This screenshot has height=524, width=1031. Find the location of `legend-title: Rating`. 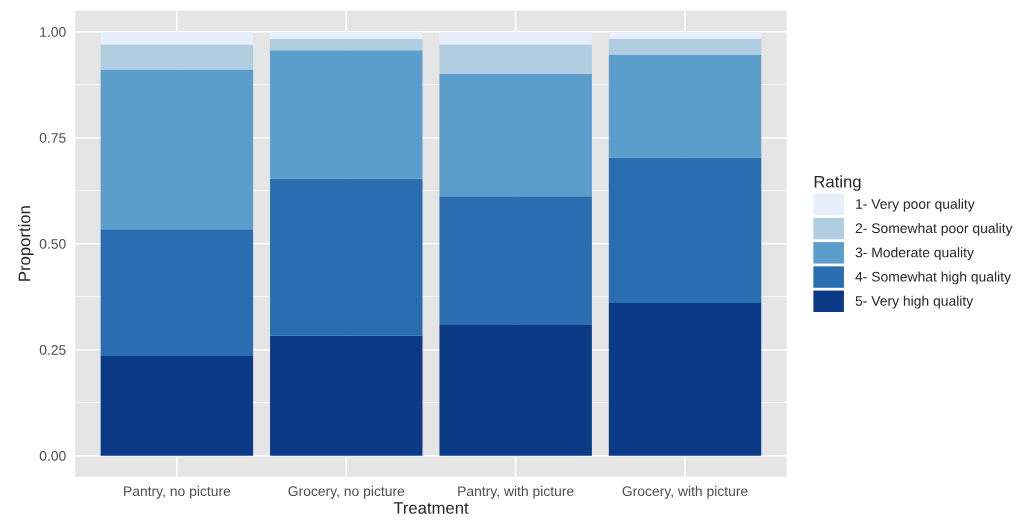

legend-title: Rating is located at coordinates (837, 183).